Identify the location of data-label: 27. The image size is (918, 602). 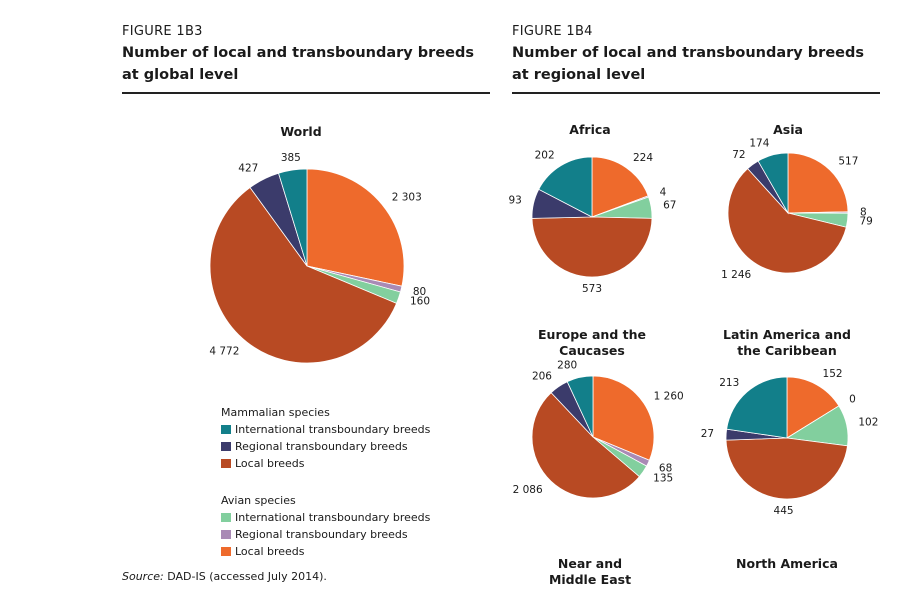
(707, 434).